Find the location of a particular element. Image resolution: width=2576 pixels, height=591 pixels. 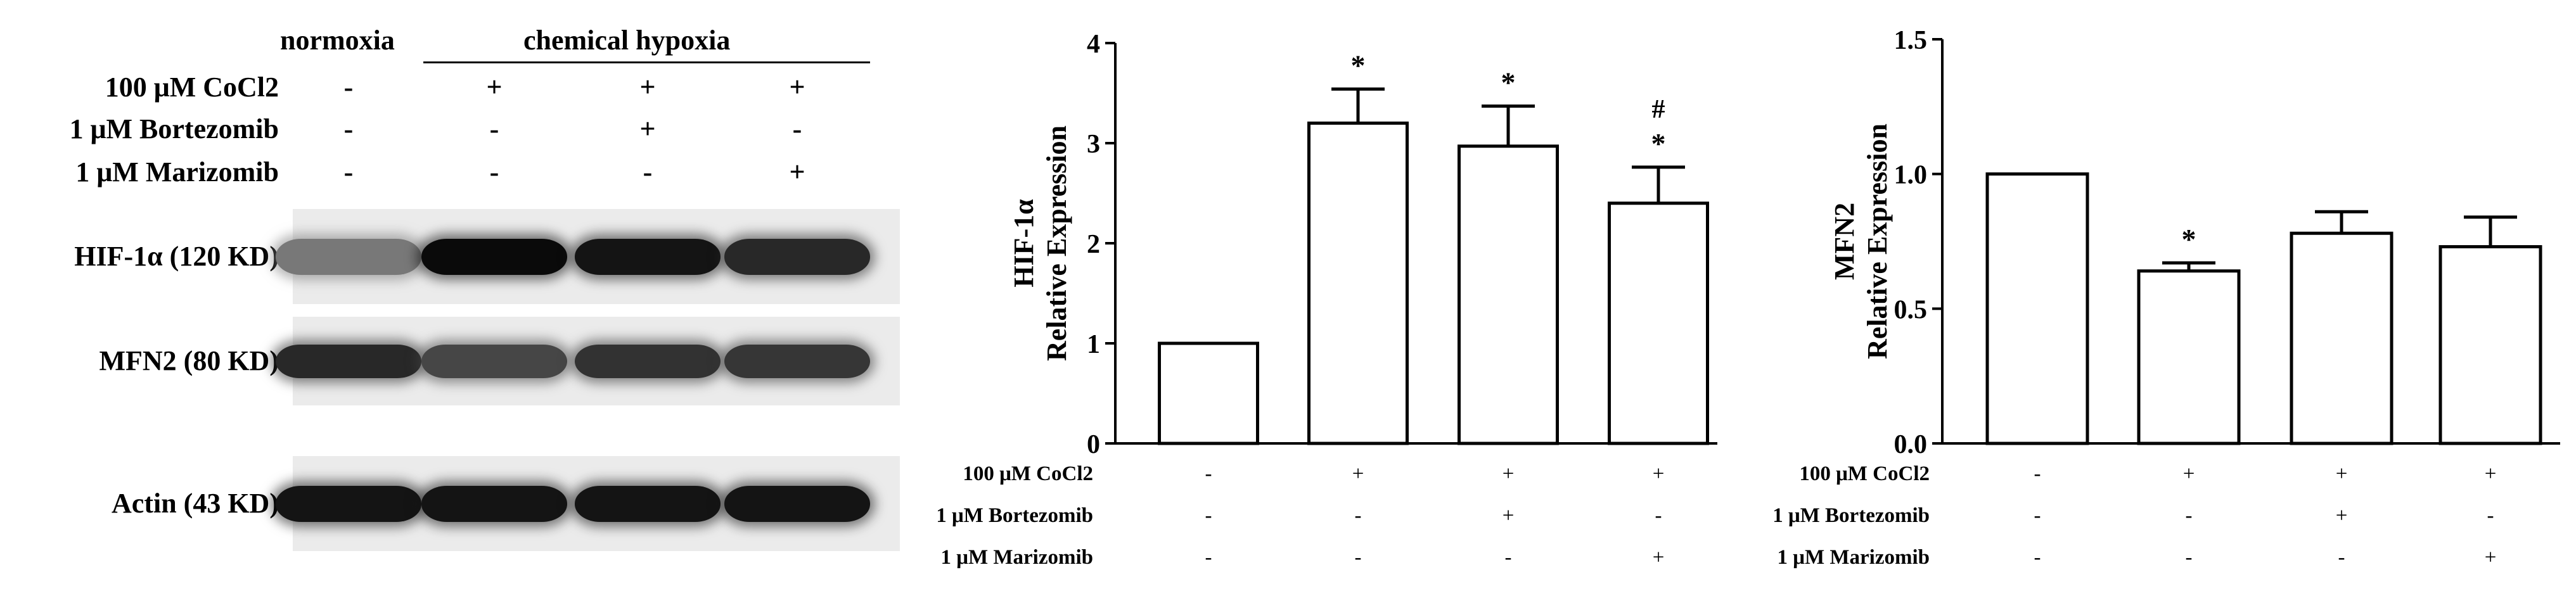

y-axis-label-line1: MFN2 is located at coordinates (1844, 241).